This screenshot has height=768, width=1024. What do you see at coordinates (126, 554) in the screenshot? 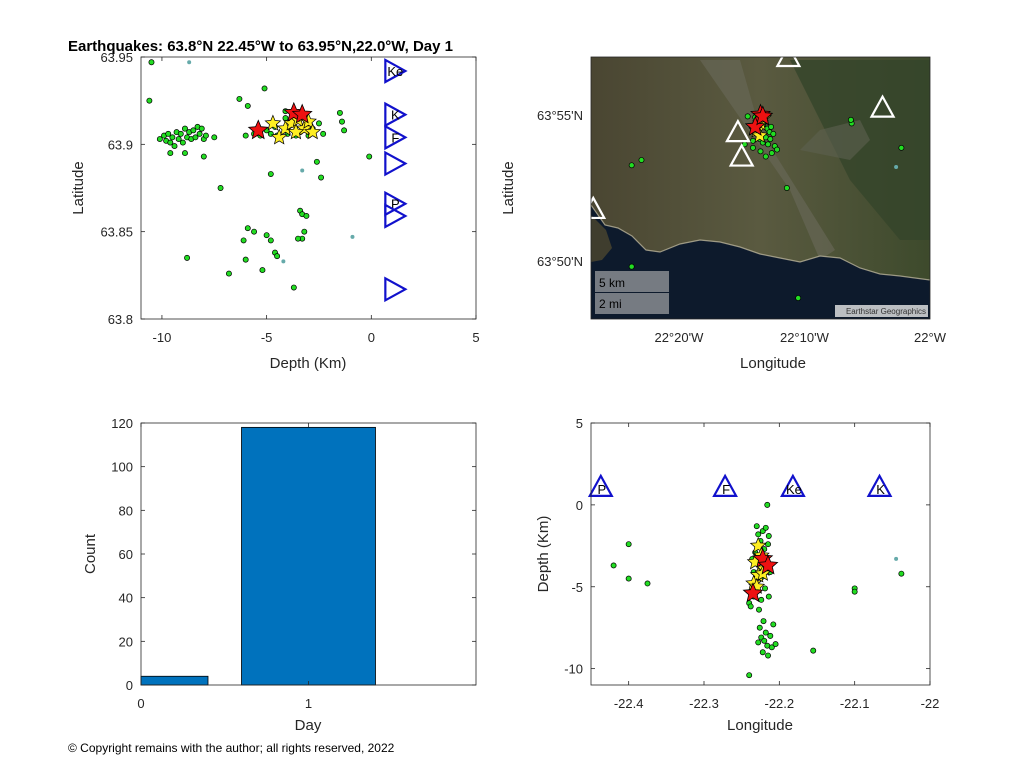
I see `y-tick-label: 60` at bounding box center [126, 554].